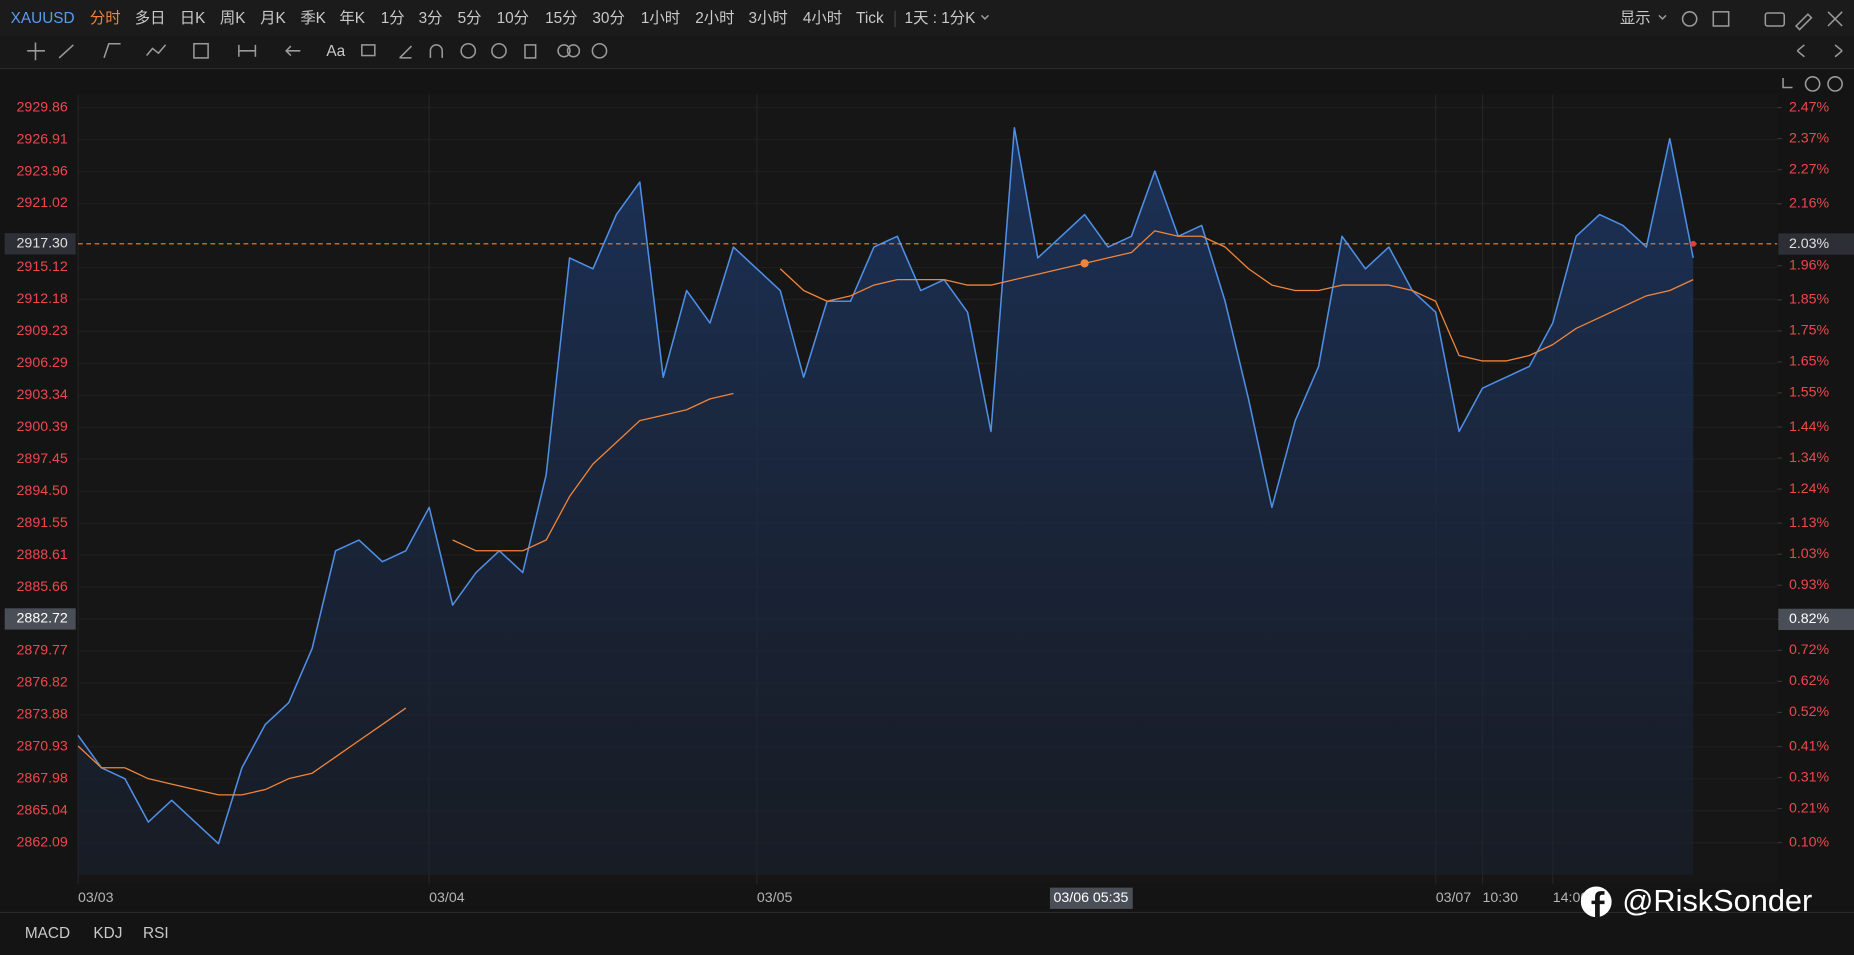 The image size is (1854, 955). I want to click on camera-icon, so click(1775, 19).